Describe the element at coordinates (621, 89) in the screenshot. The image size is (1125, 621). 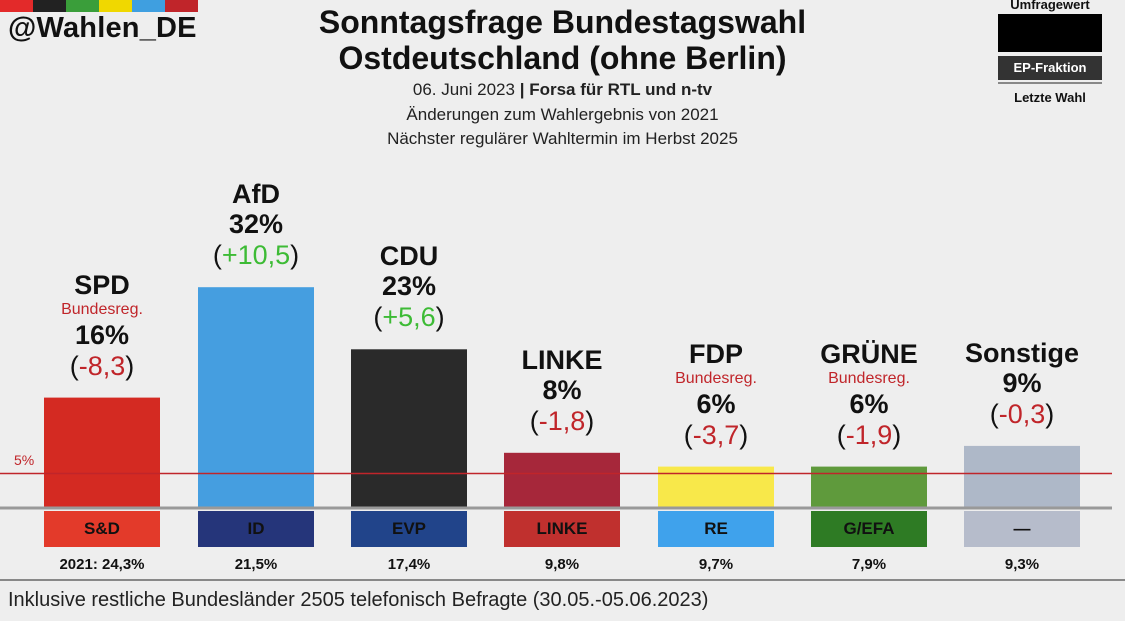
I see `pollster-name: Forsa für RTL und n-tv` at that location.